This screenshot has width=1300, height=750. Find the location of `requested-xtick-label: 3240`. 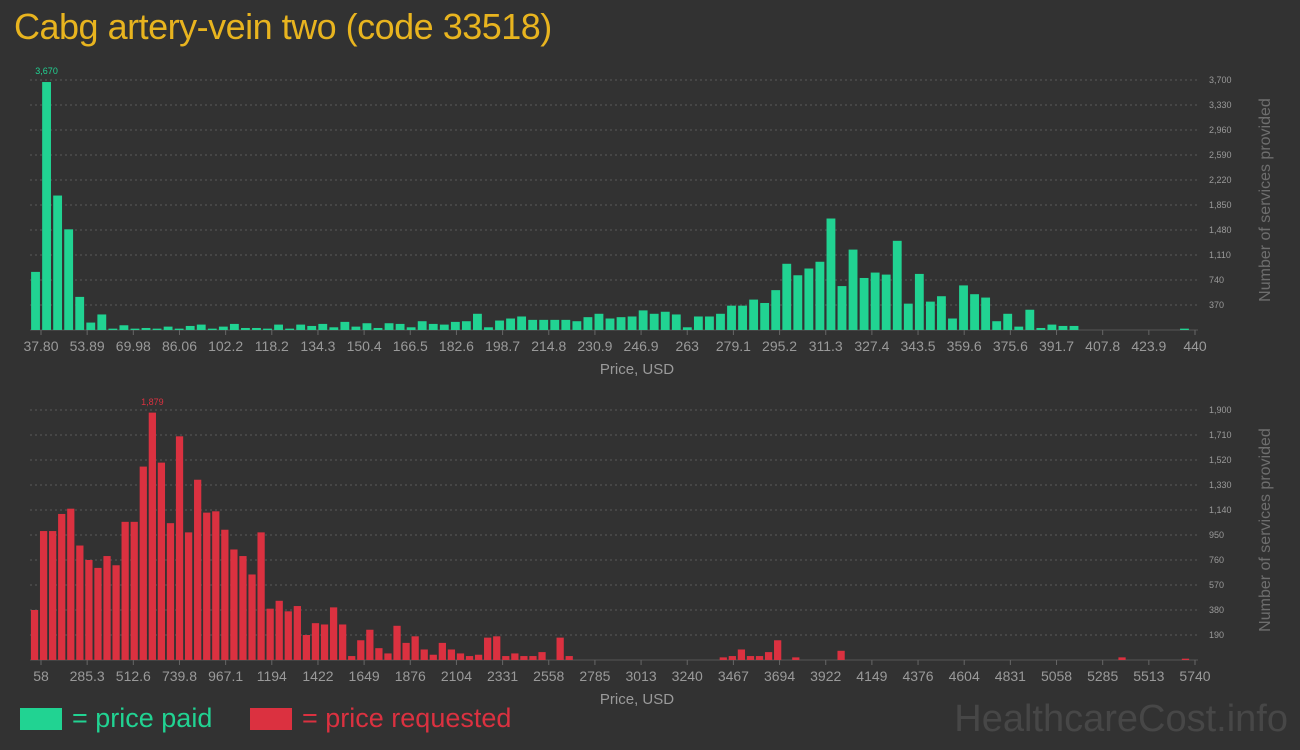

requested-xtick-label: 3240 is located at coordinates (687, 676).